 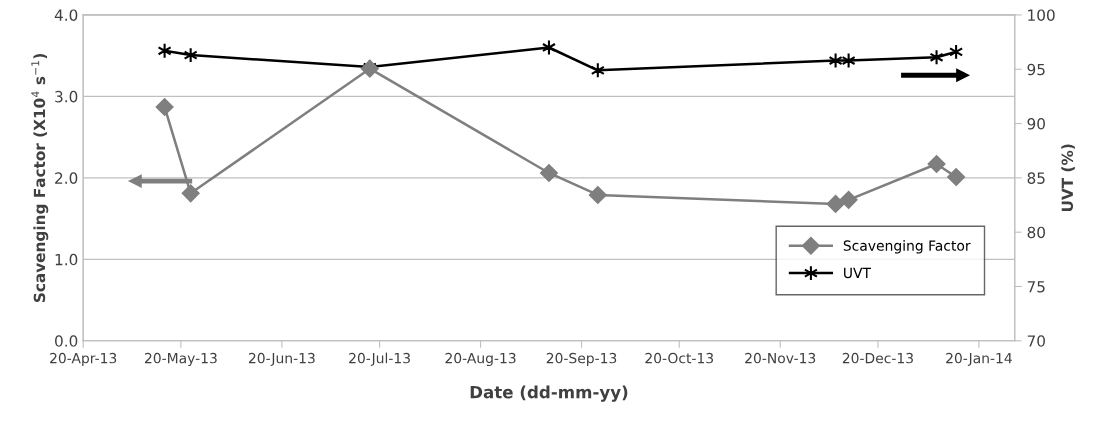 I want to click on x-tick-label: 20-Aug-13, so click(x=480, y=359).